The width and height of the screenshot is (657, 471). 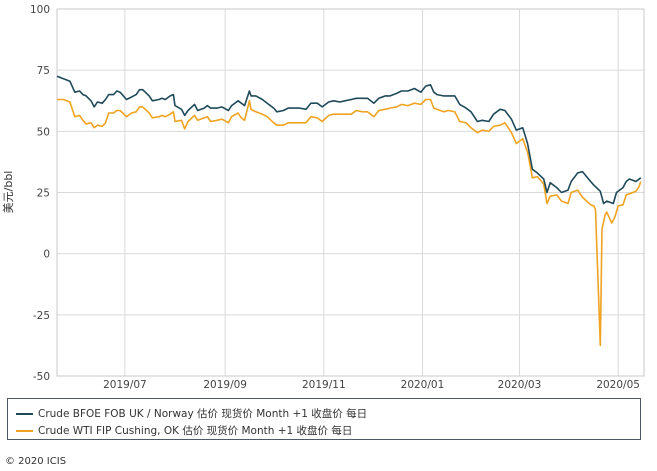 I want to click on x-tick-label: 2020/05, so click(x=618, y=385).